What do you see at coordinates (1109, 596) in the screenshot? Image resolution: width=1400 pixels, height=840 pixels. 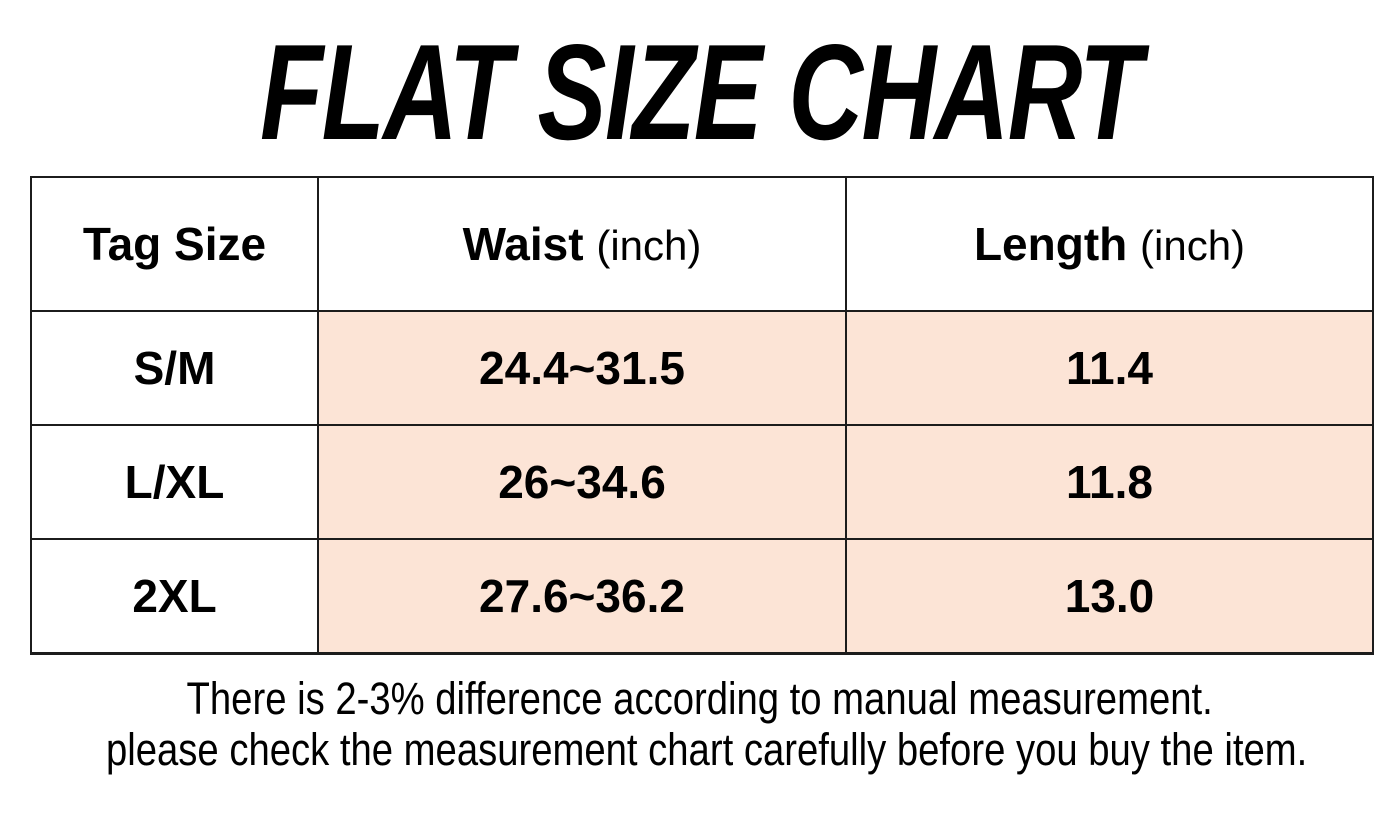 I see `cell-length-2xl: 13.0` at bounding box center [1109, 596].